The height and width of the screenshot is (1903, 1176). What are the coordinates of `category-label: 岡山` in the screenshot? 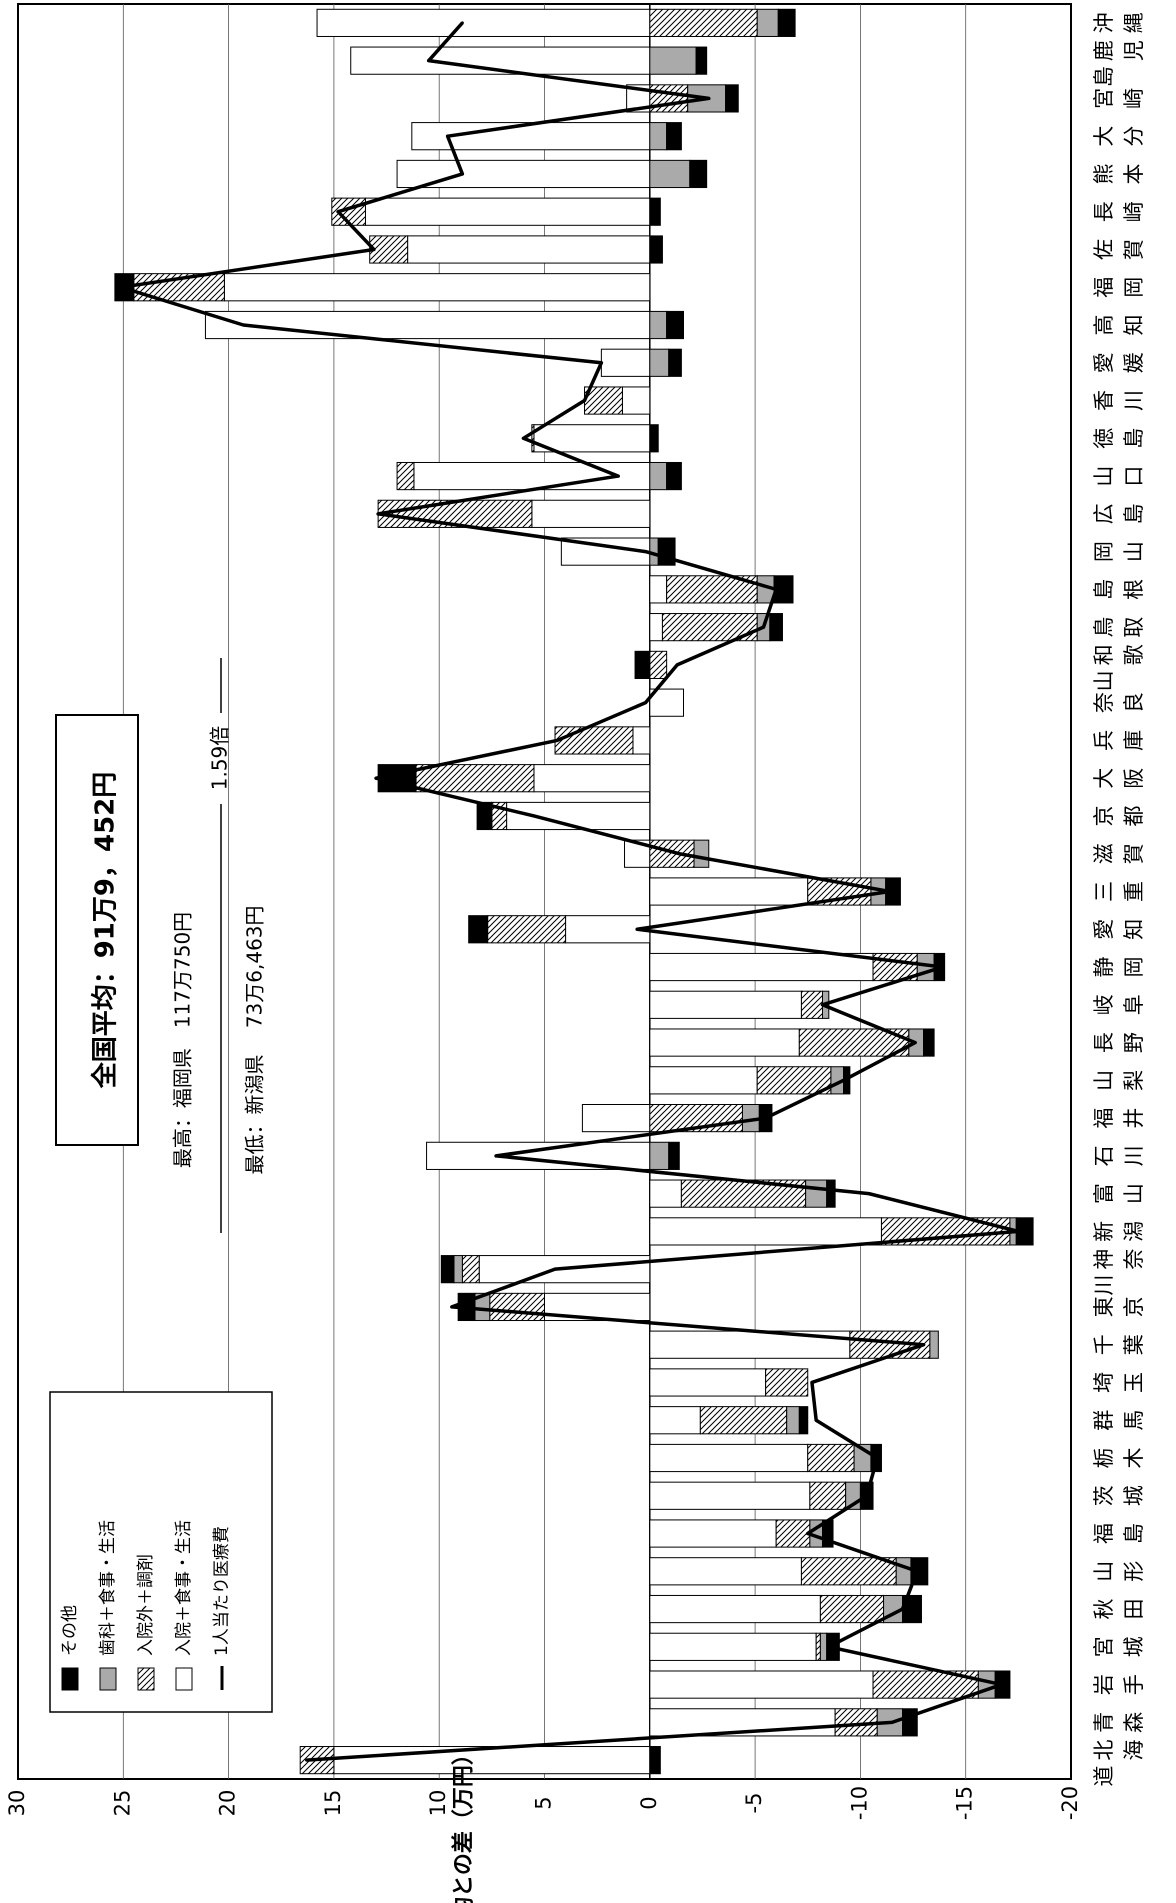 It's located at (1119, 551).